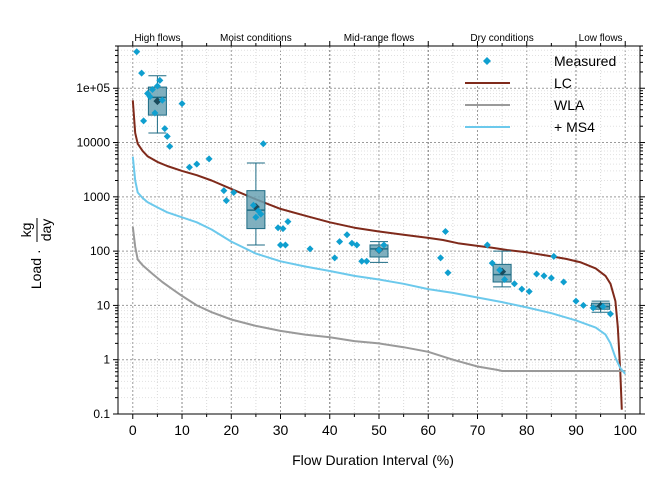  I want to click on y-axis-label: Load · kg day, so click(36, 253).